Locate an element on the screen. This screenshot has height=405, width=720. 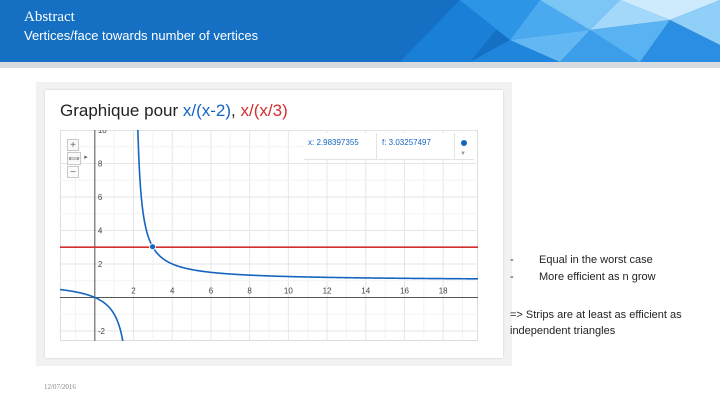
slide-subtitle: Vertices/face towards number of vertices is located at coordinates (141, 35).